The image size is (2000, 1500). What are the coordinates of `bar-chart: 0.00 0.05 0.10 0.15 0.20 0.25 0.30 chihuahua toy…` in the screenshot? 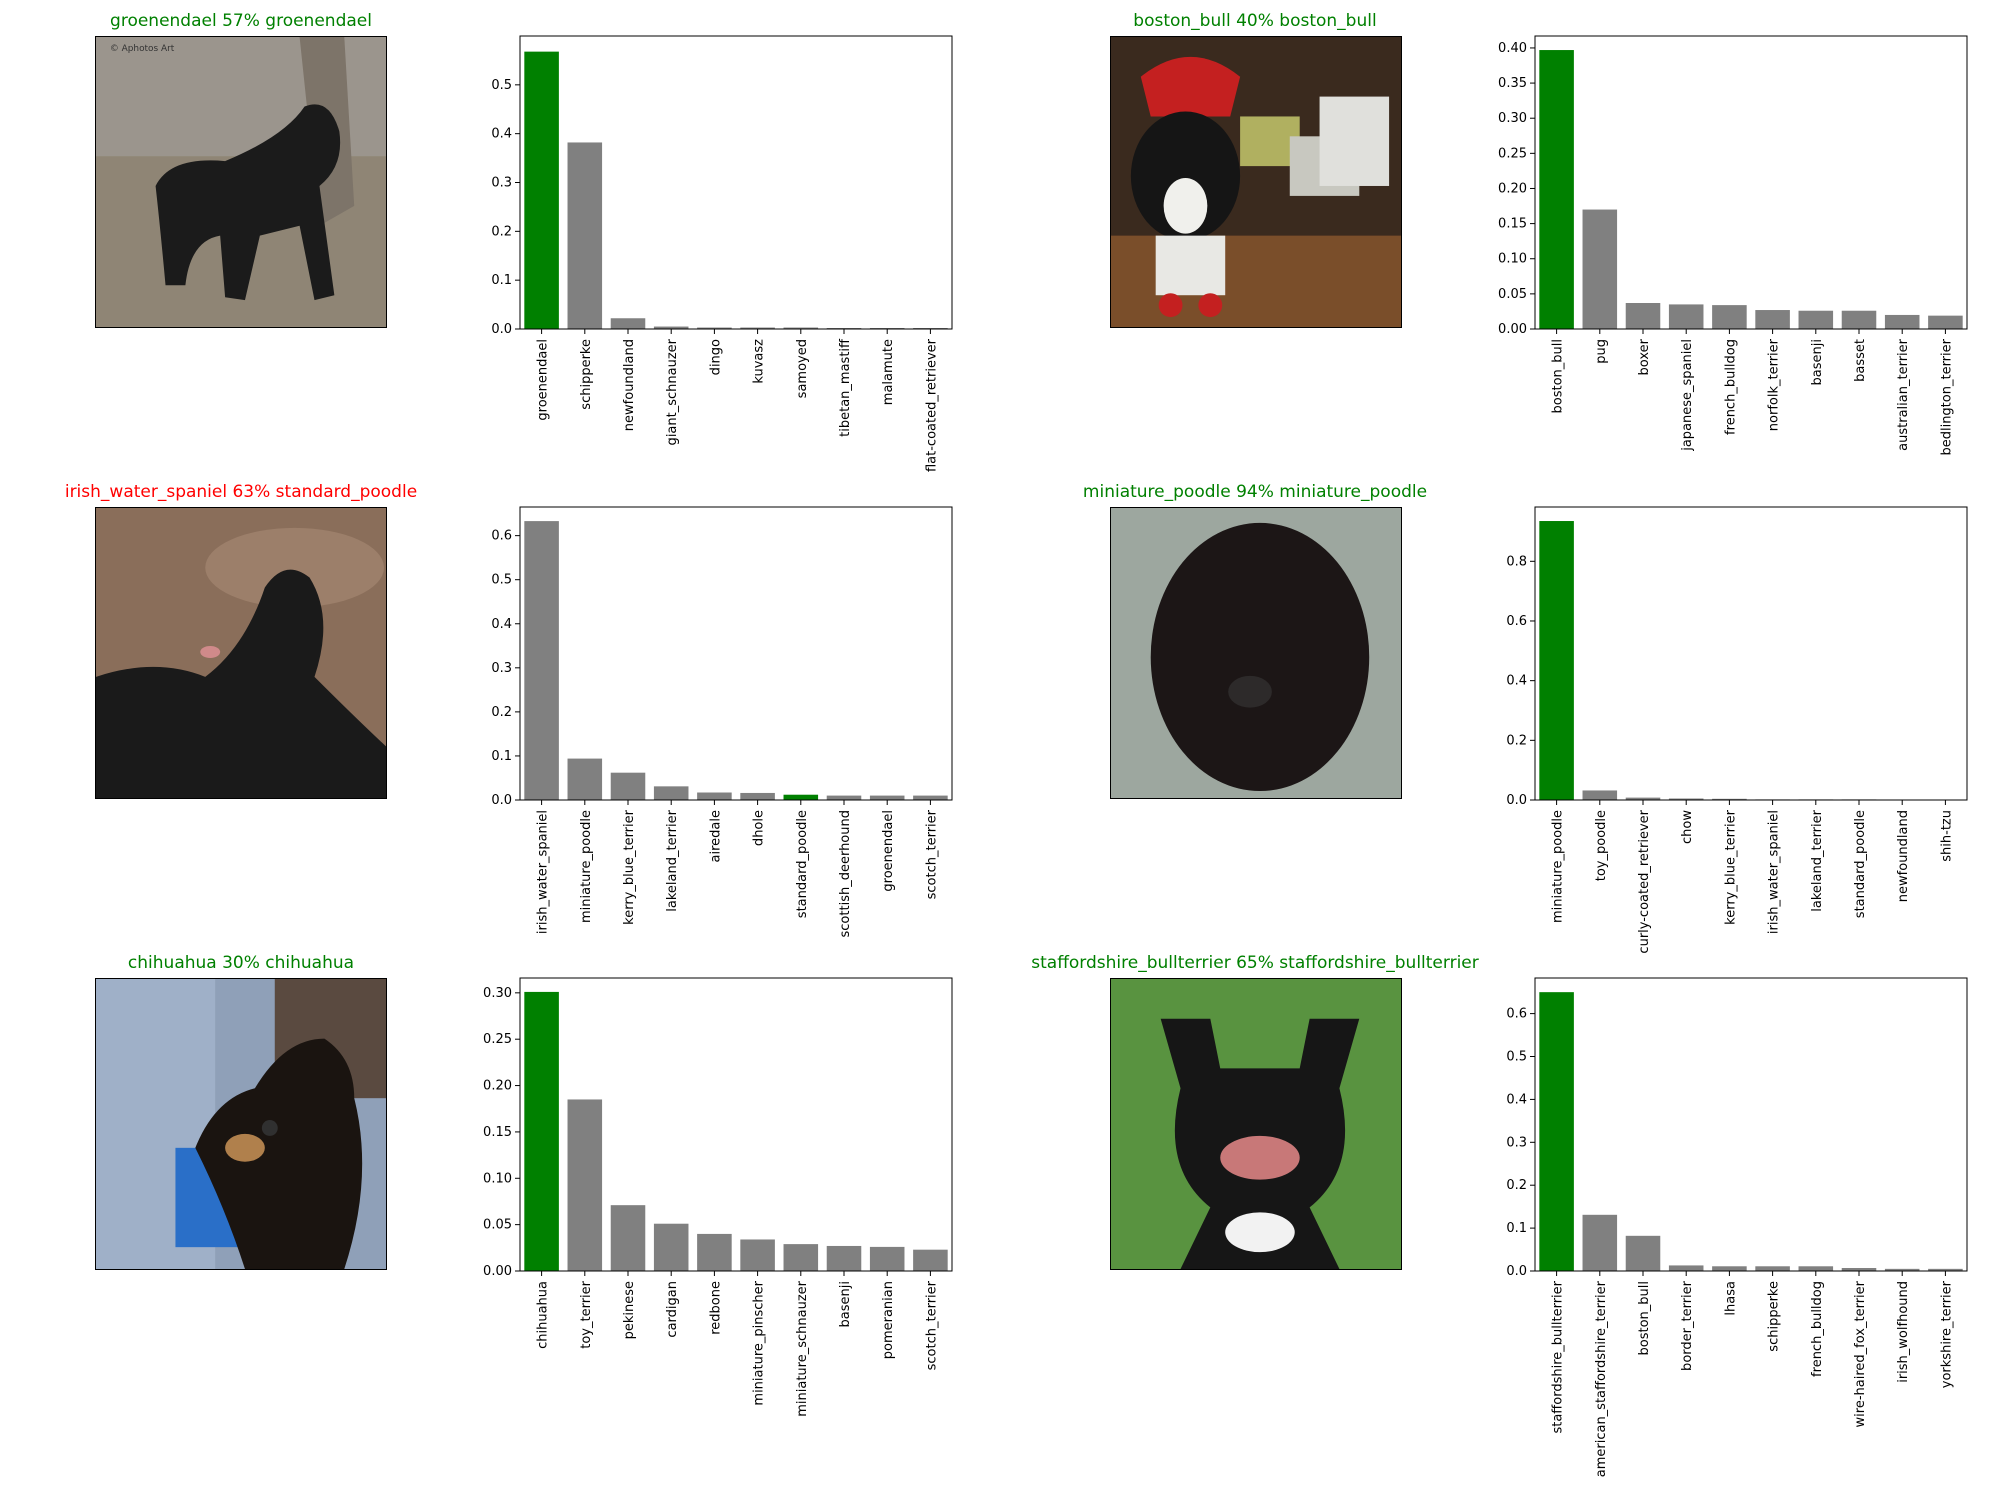 It's located at (718, 1197).